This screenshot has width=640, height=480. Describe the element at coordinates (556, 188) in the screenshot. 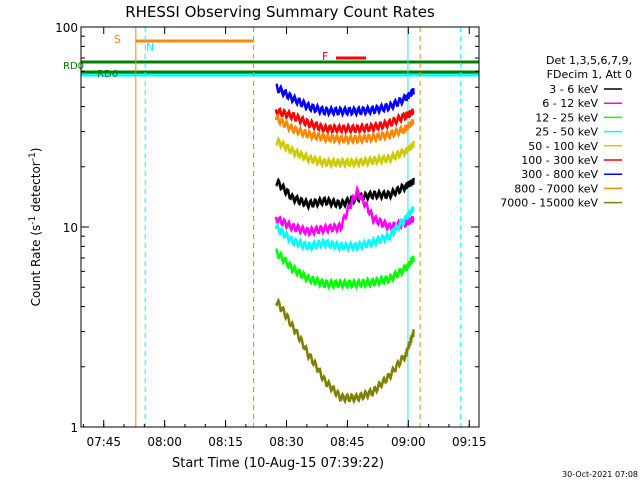

I see `legend-label-7: 800 - 7000 keV` at that location.